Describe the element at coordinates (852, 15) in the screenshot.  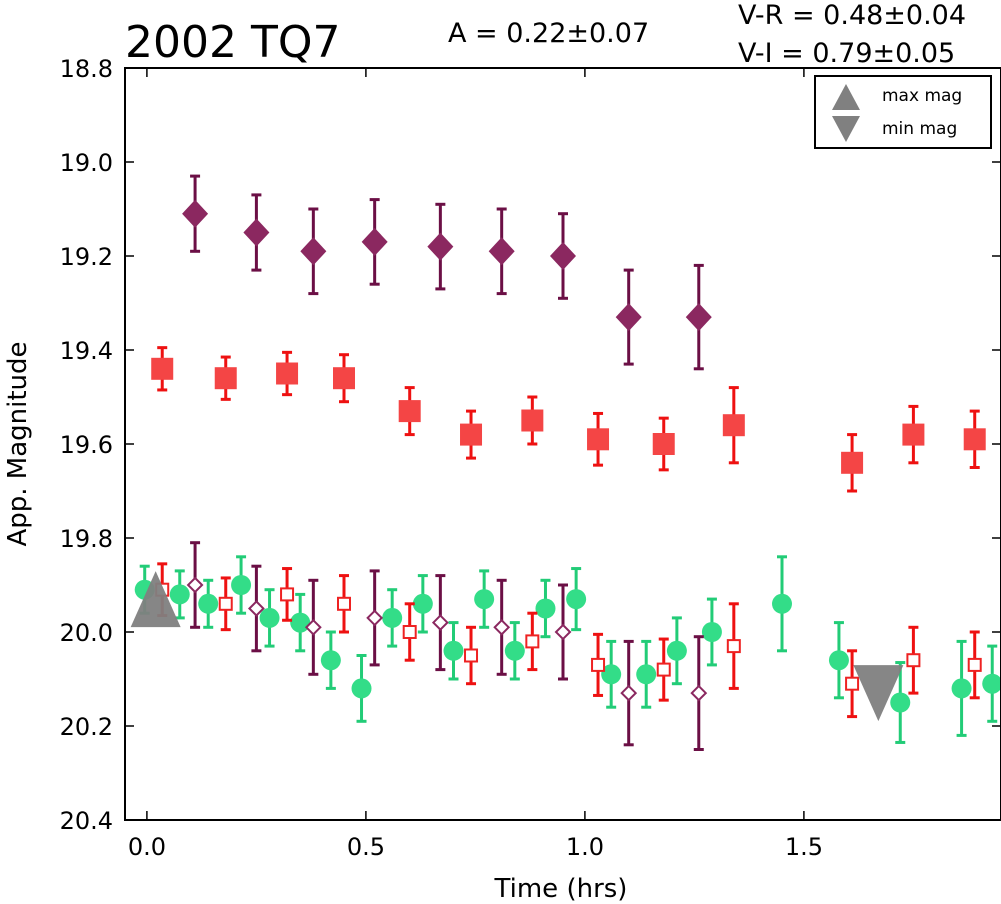
I see `v-r-annotation: V-R = 0.48±0.04` at that location.